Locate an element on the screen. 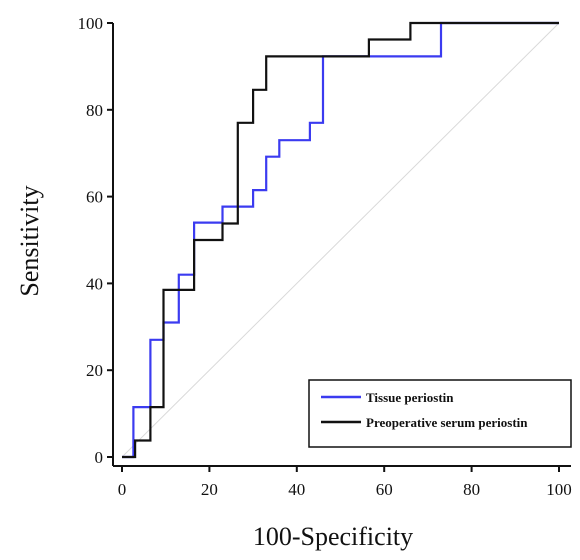  y-tick-label-80: 80 is located at coordinates (94, 110).